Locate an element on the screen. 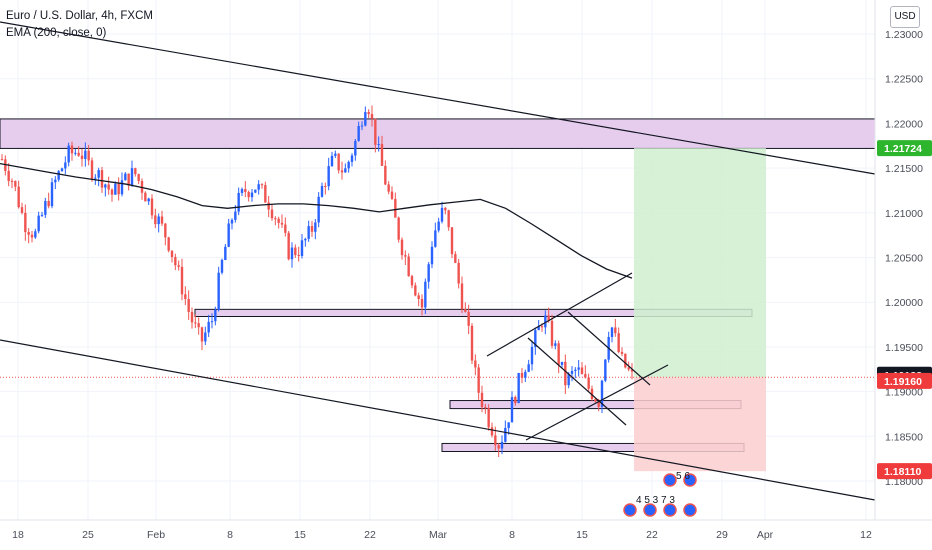 The height and width of the screenshot is (550, 932). take-profit-tag: 1.21724 is located at coordinates (903, 149).